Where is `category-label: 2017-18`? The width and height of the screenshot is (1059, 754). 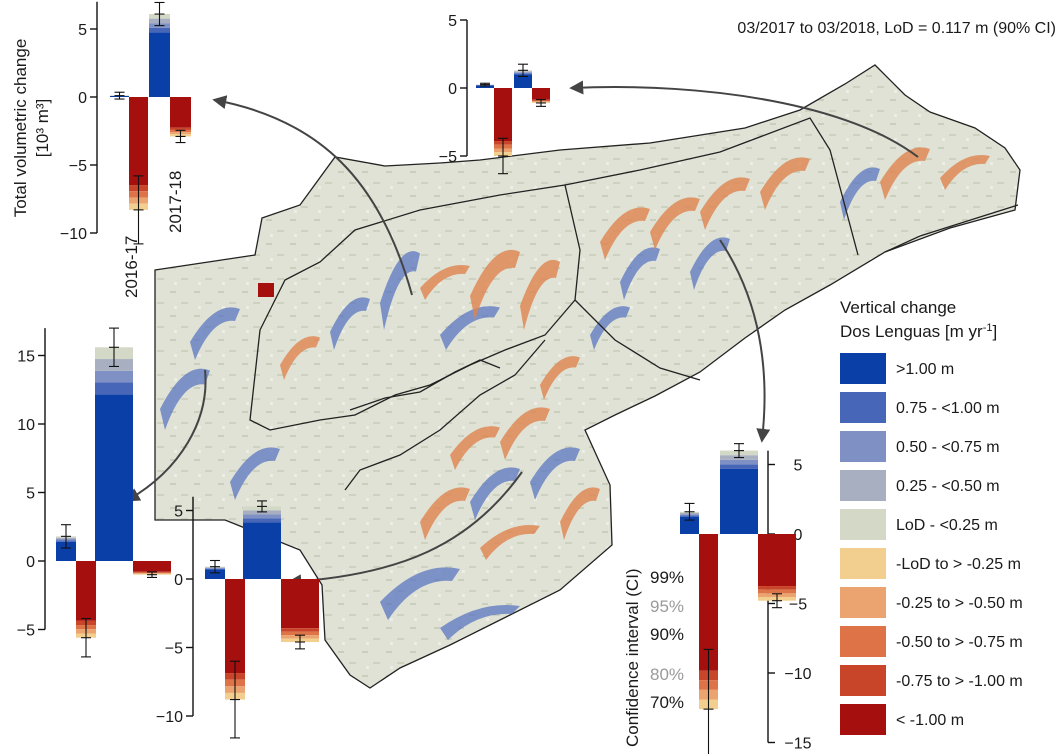
category-label: 2017-18 is located at coordinates (175, 202).